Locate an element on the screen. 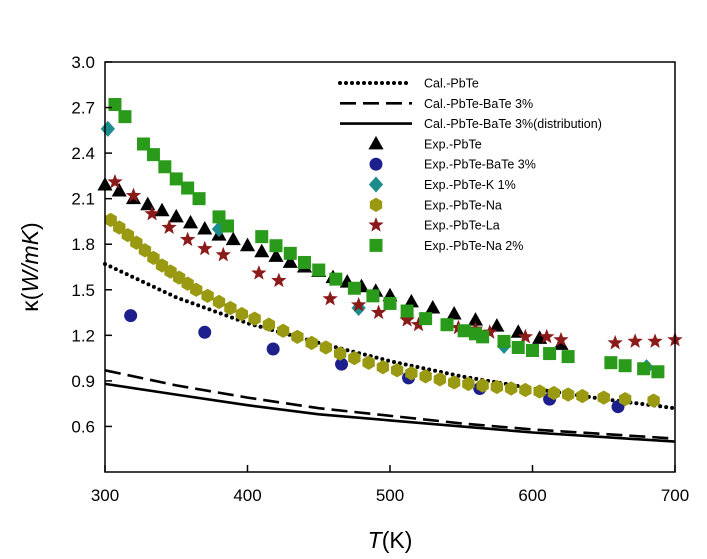 This screenshot has height=559, width=707. x-tick-label: 700 is located at coordinates (675, 495).